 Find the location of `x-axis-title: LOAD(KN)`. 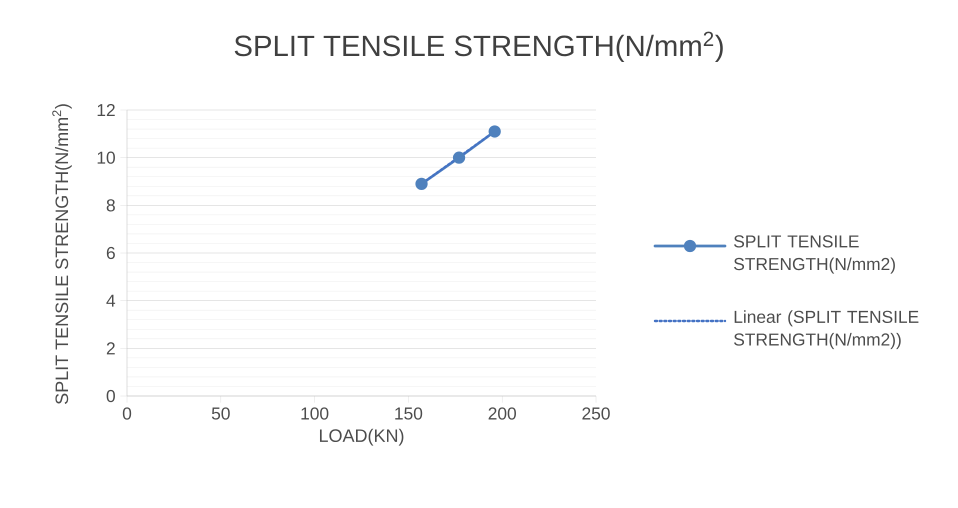

x-axis-title: LOAD(KN) is located at coordinates (362, 437).